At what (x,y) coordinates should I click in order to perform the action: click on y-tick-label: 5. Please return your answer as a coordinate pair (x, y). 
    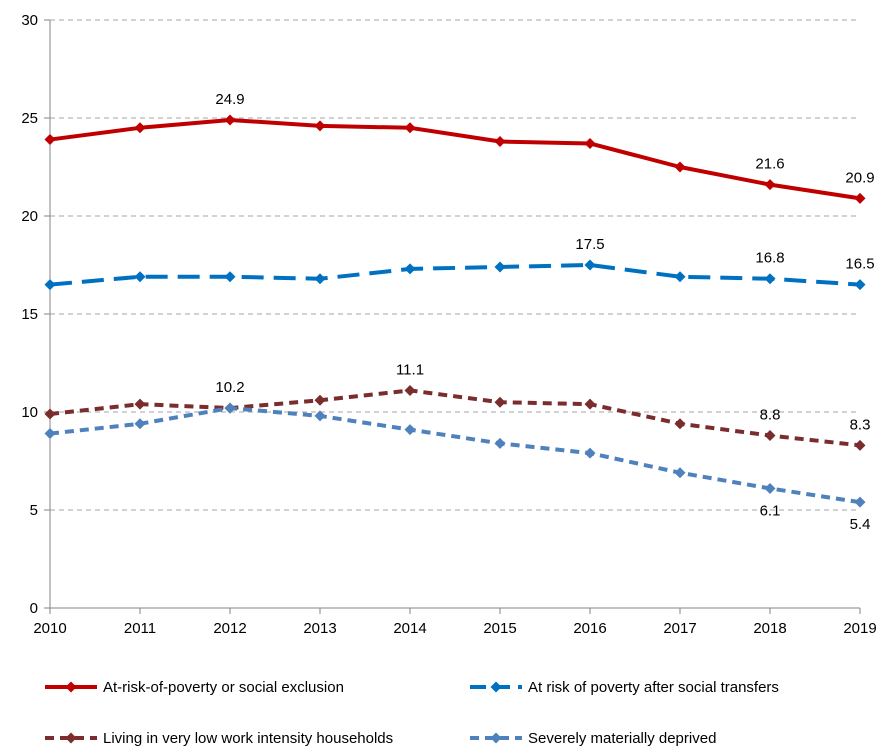
    Looking at the image, I should click on (34, 510).